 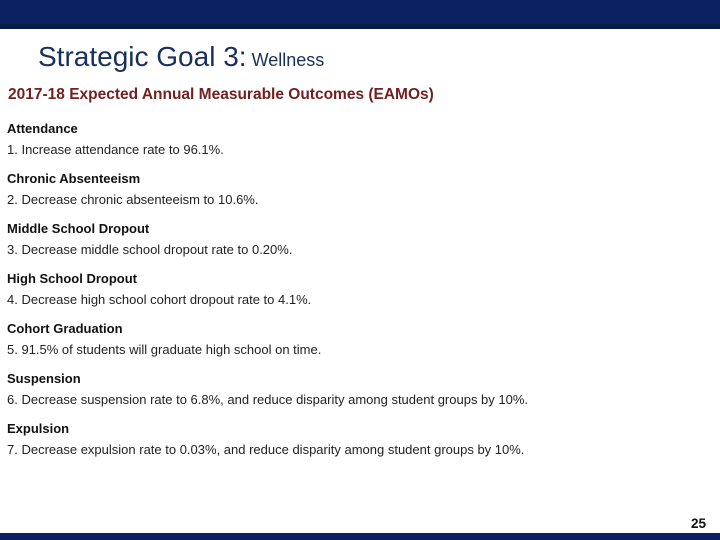 What do you see at coordinates (360, 536) in the screenshot?
I see `bottom-accent-bar` at bounding box center [360, 536].